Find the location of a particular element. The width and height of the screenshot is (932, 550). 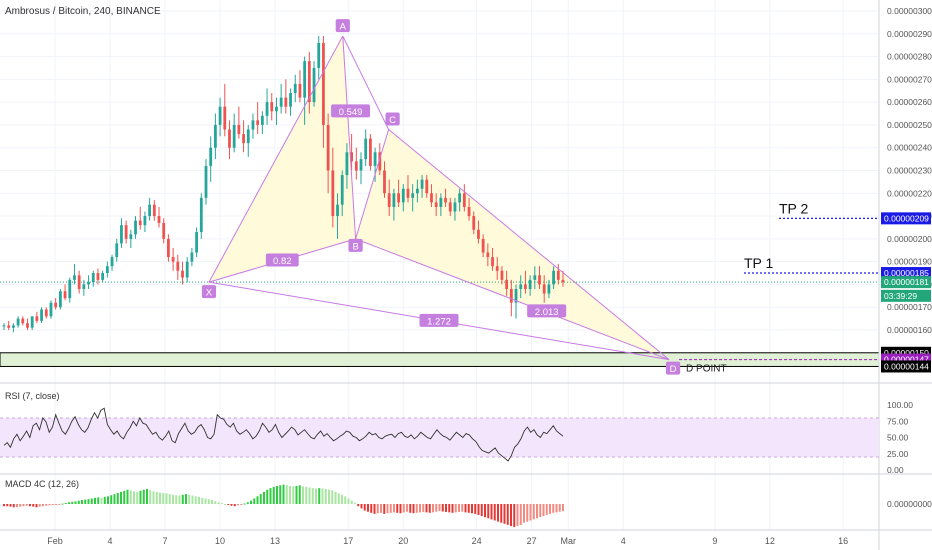

price-tick-label: 0.00000290 is located at coordinates (909, 34).